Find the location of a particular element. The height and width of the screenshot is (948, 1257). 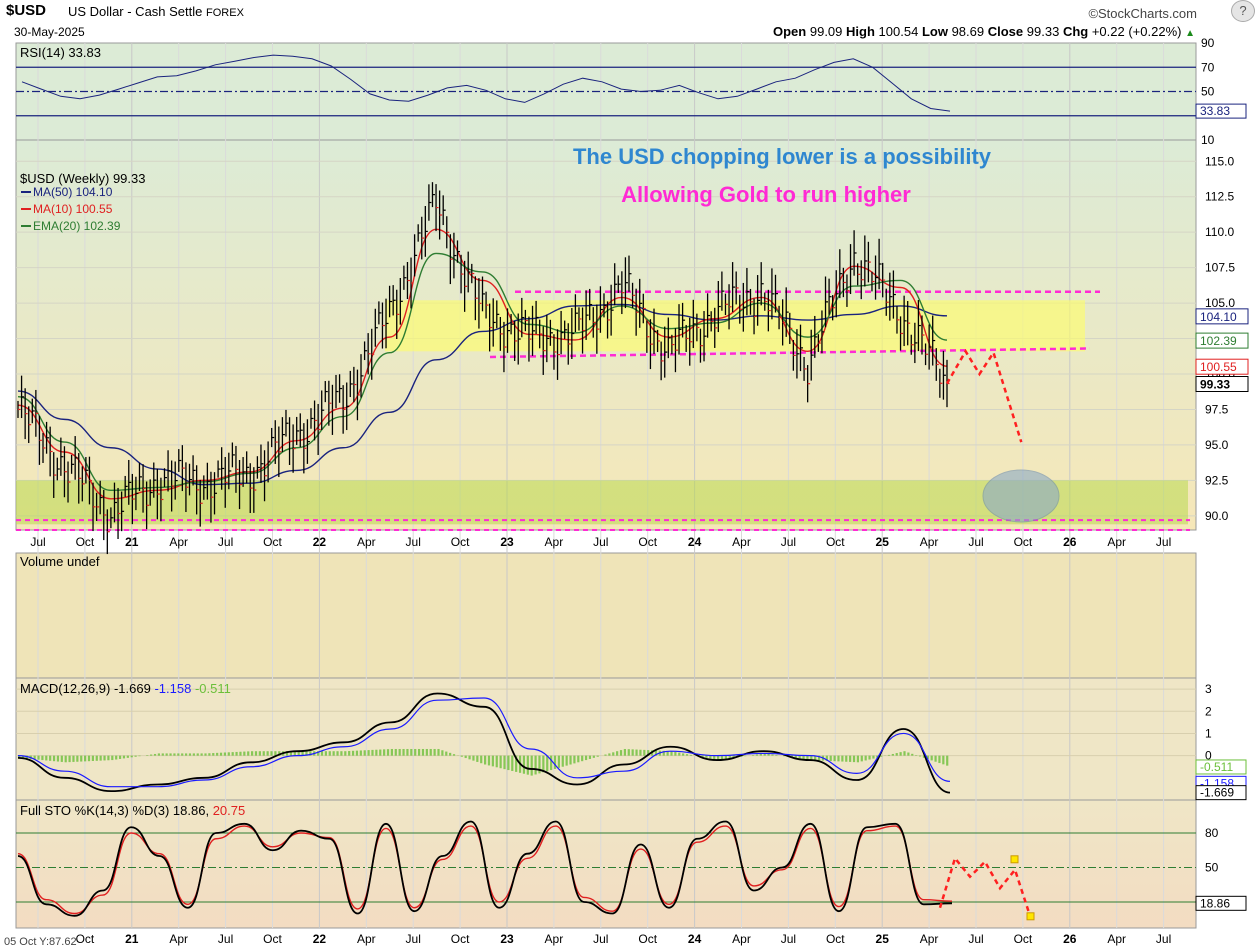

macd-signal-value: -1.158 is located at coordinates (172, 688).